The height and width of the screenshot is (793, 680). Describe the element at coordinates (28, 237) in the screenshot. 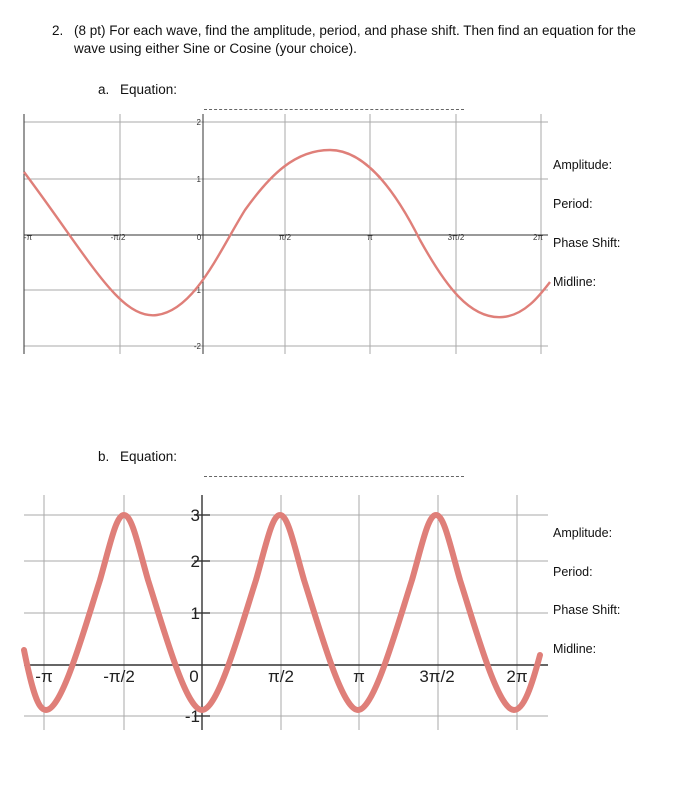

I see `graph-a-x-tick-label: -π` at that location.